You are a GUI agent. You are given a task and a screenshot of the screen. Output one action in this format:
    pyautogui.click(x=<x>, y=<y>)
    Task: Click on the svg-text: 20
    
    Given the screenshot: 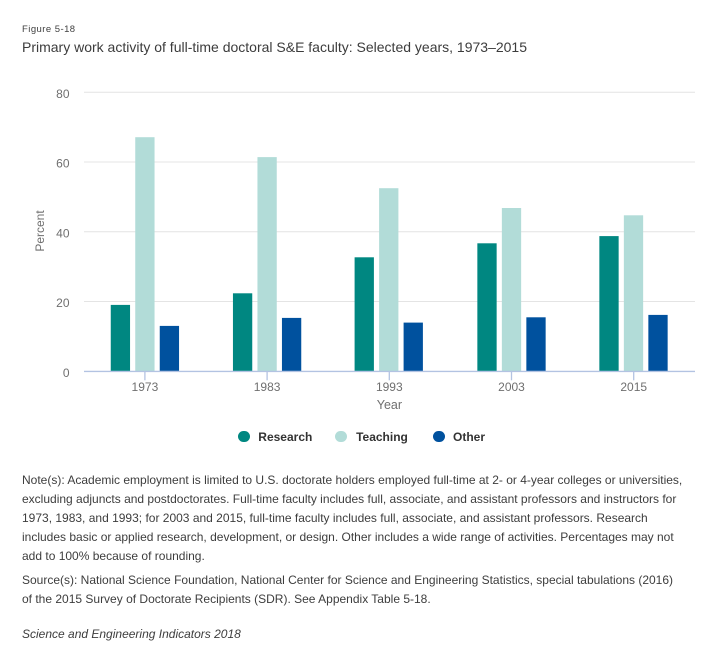 What is the action you would take?
    pyautogui.click(x=63, y=303)
    